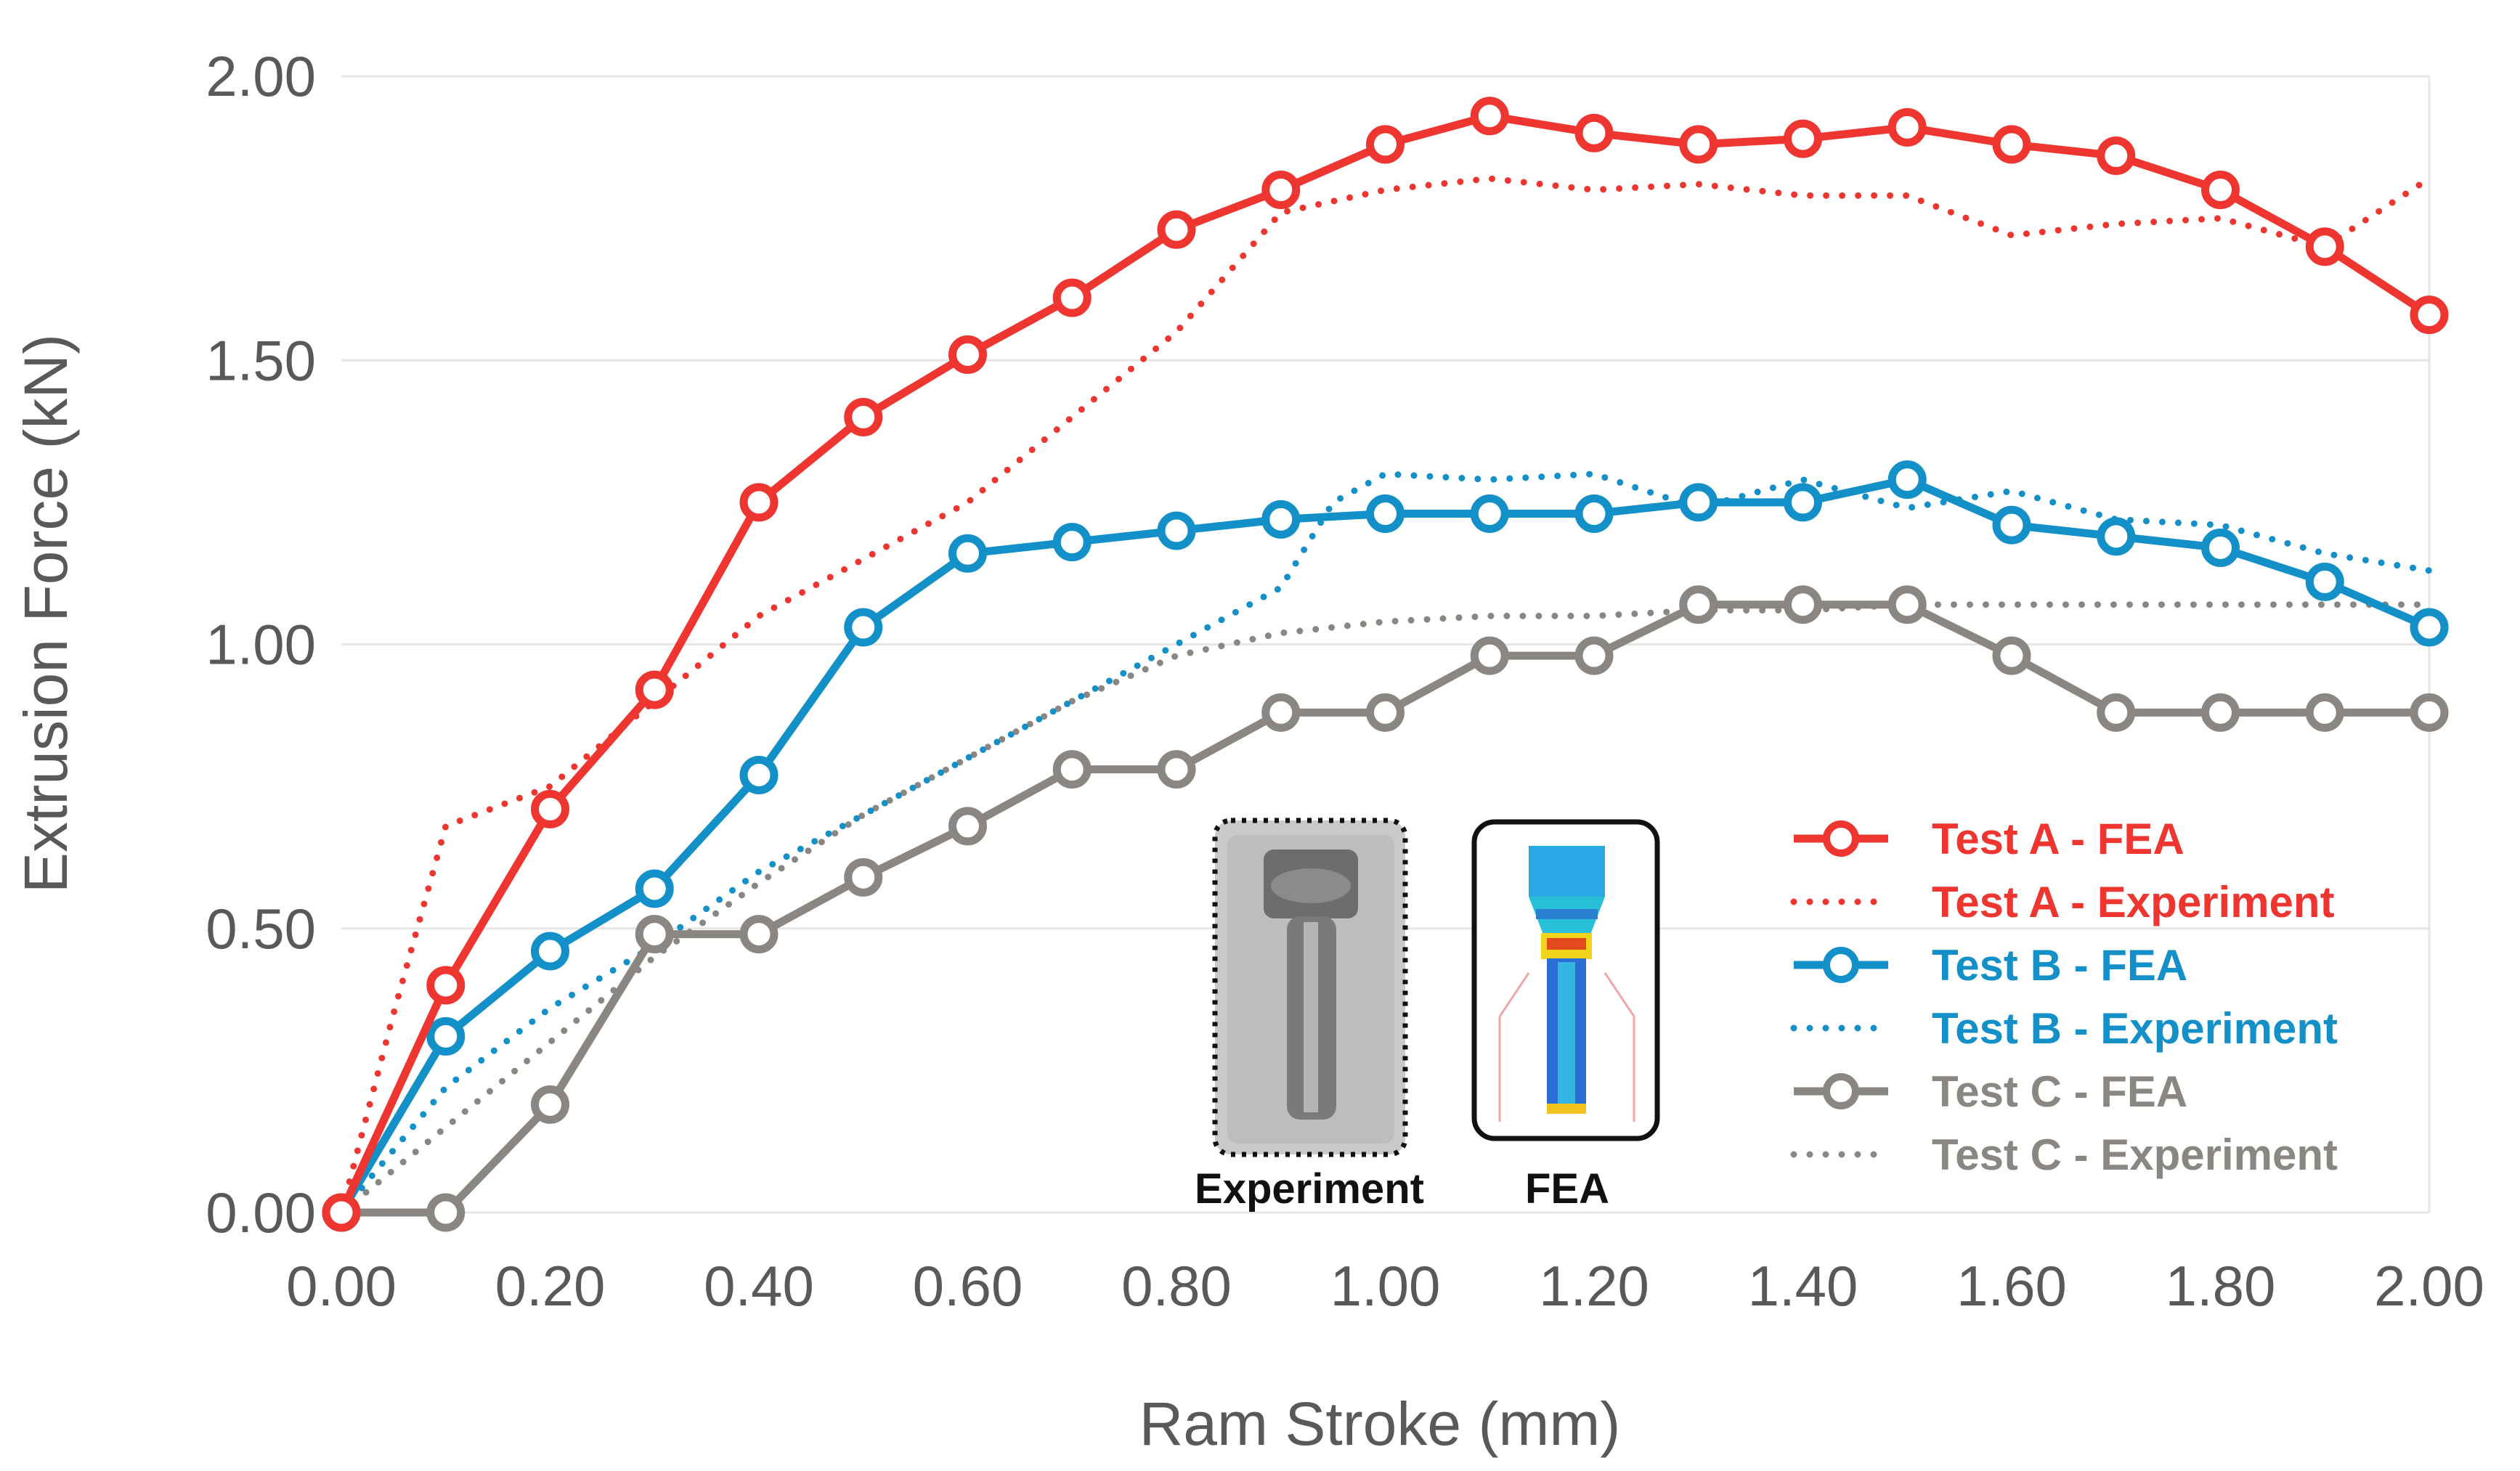  I want to click on inset-caption-experiment: Experiment, so click(1309, 1189).